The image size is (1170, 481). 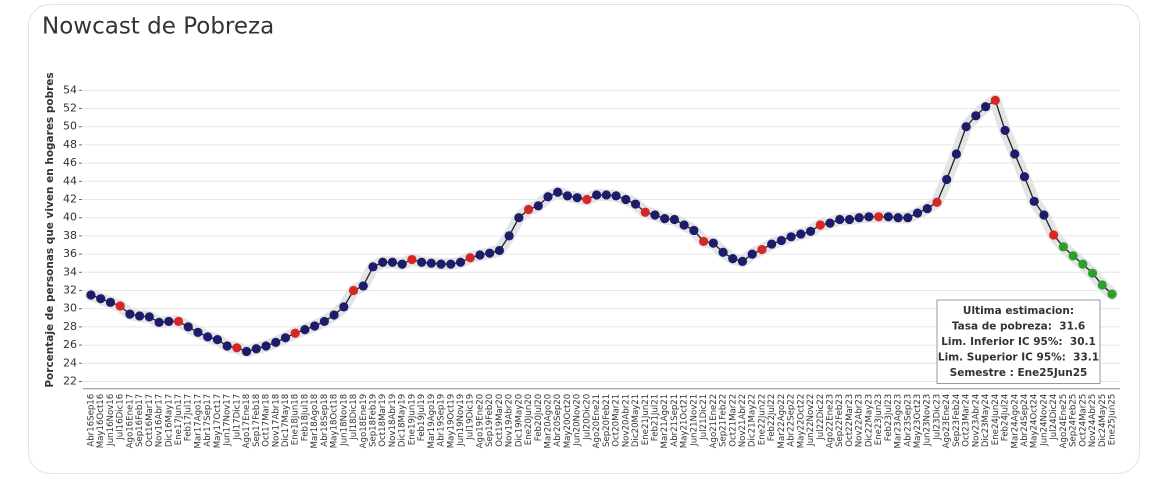 What do you see at coordinates (772, 417) in the screenshot?
I see `x-tick-label: Feb22Jul22` at bounding box center [772, 417].